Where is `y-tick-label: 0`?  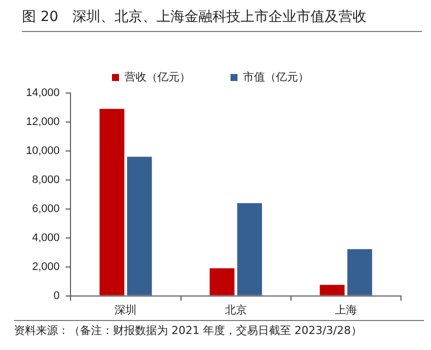 y-tick-label: 0 is located at coordinates (57, 296).